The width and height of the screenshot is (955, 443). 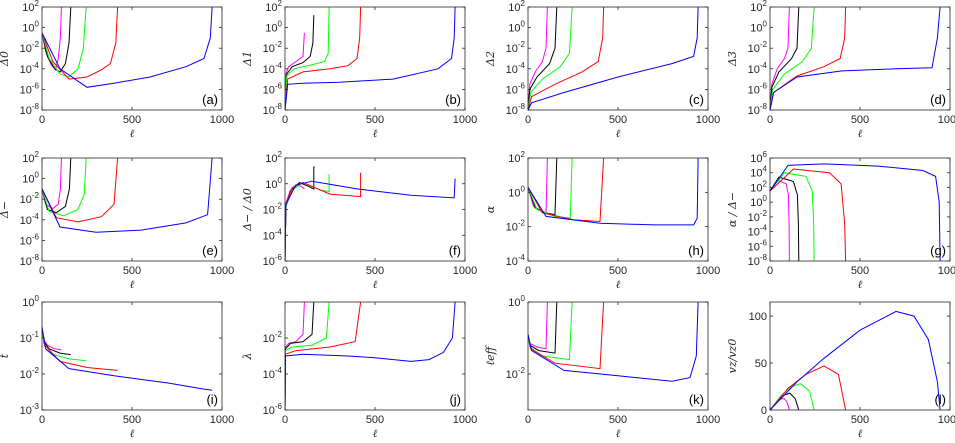 What do you see at coordinates (764, 411) in the screenshot?
I see `y-tick-label: 0` at bounding box center [764, 411].